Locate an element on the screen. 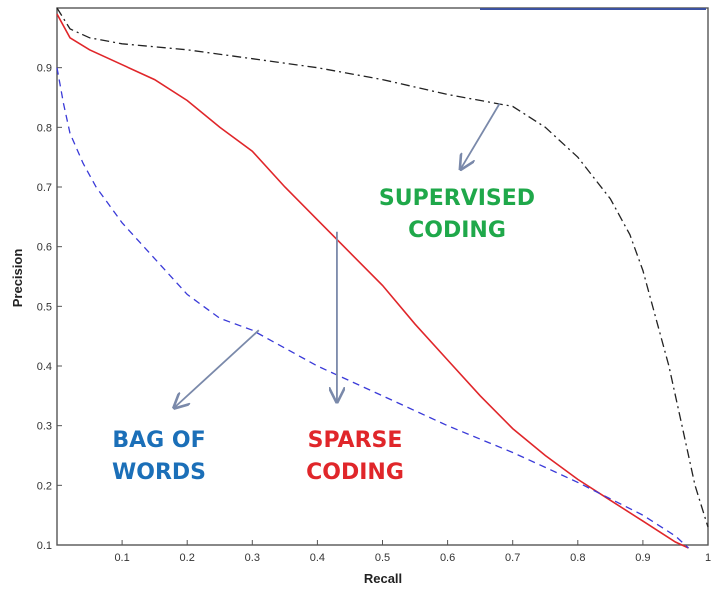 The width and height of the screenshot is (712, 589). x-tick-label: 0.5 is located at coordinates (382, 558).